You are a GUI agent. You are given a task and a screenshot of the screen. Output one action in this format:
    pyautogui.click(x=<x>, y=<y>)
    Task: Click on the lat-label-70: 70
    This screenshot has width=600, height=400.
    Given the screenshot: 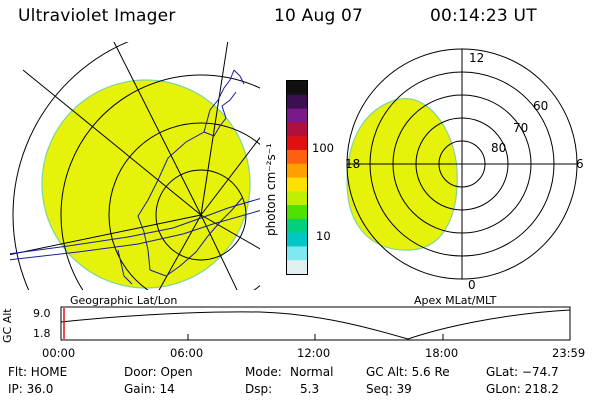 What is the action you would take?
    pyautogui.click(x=520, y=128)
    